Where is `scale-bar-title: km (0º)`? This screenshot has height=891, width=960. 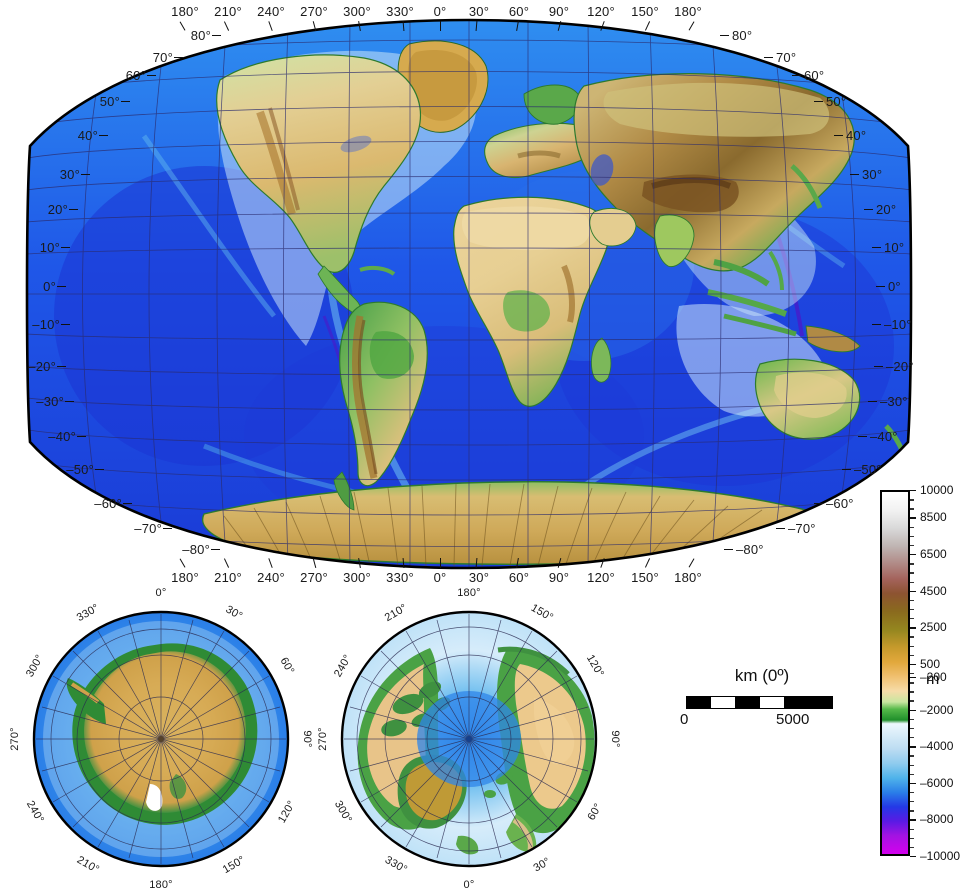 scale-bar-title: km (0º) is located at coordinates (762, 675).